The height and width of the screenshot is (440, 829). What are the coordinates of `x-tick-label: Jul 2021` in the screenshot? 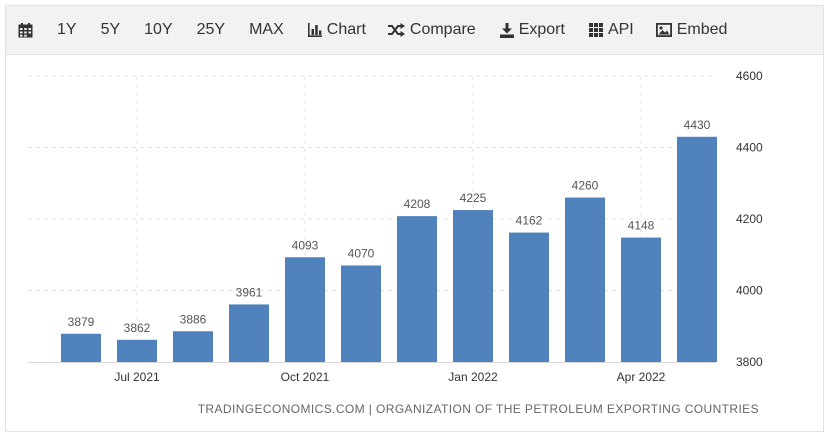 It's located at (137, 377).